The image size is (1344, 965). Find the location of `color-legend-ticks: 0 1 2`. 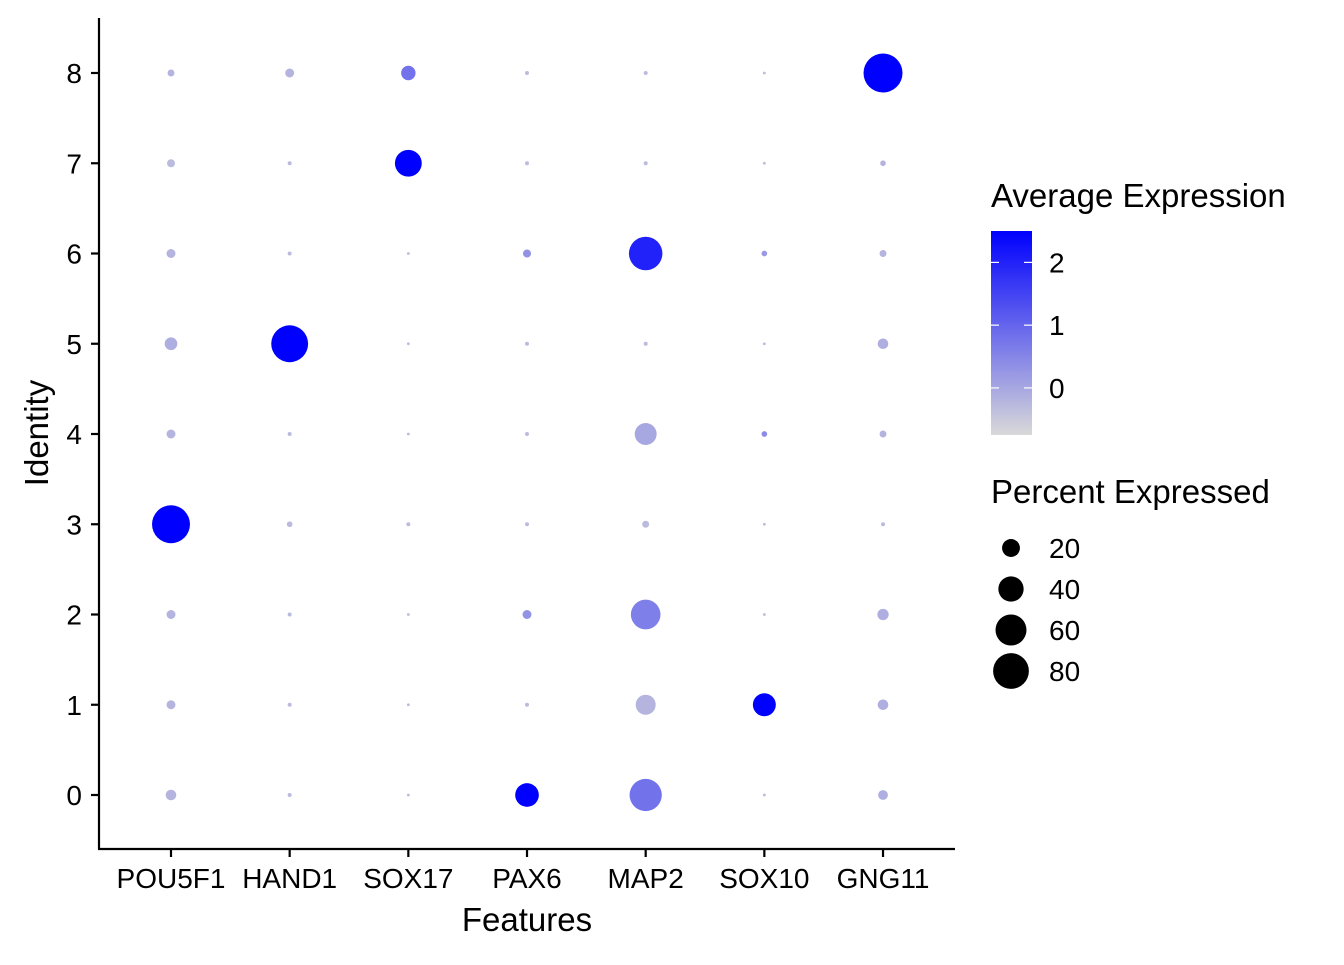

color-legend-ticks: 0 1 2 is located at coordinates (1028, 325).